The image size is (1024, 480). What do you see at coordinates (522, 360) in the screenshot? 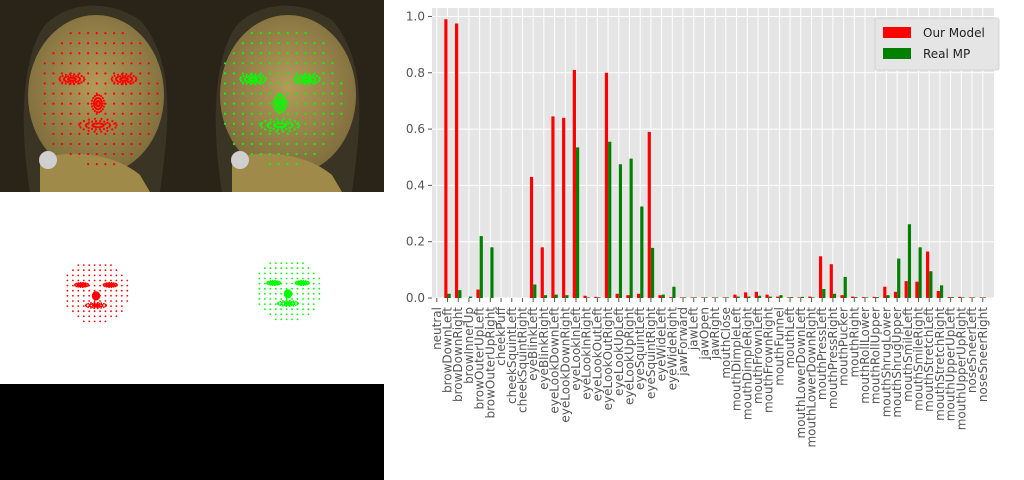
I see `x-tick-label: cheekSquintRight` at bounding box center [522, 360].